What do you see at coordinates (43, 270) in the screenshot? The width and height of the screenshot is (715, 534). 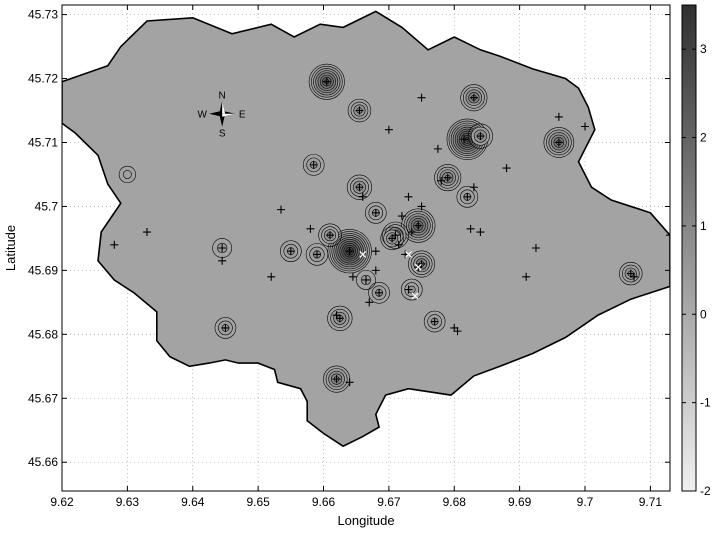 I see `y-tick-label: 45.69` at bounding box center [43, 270].